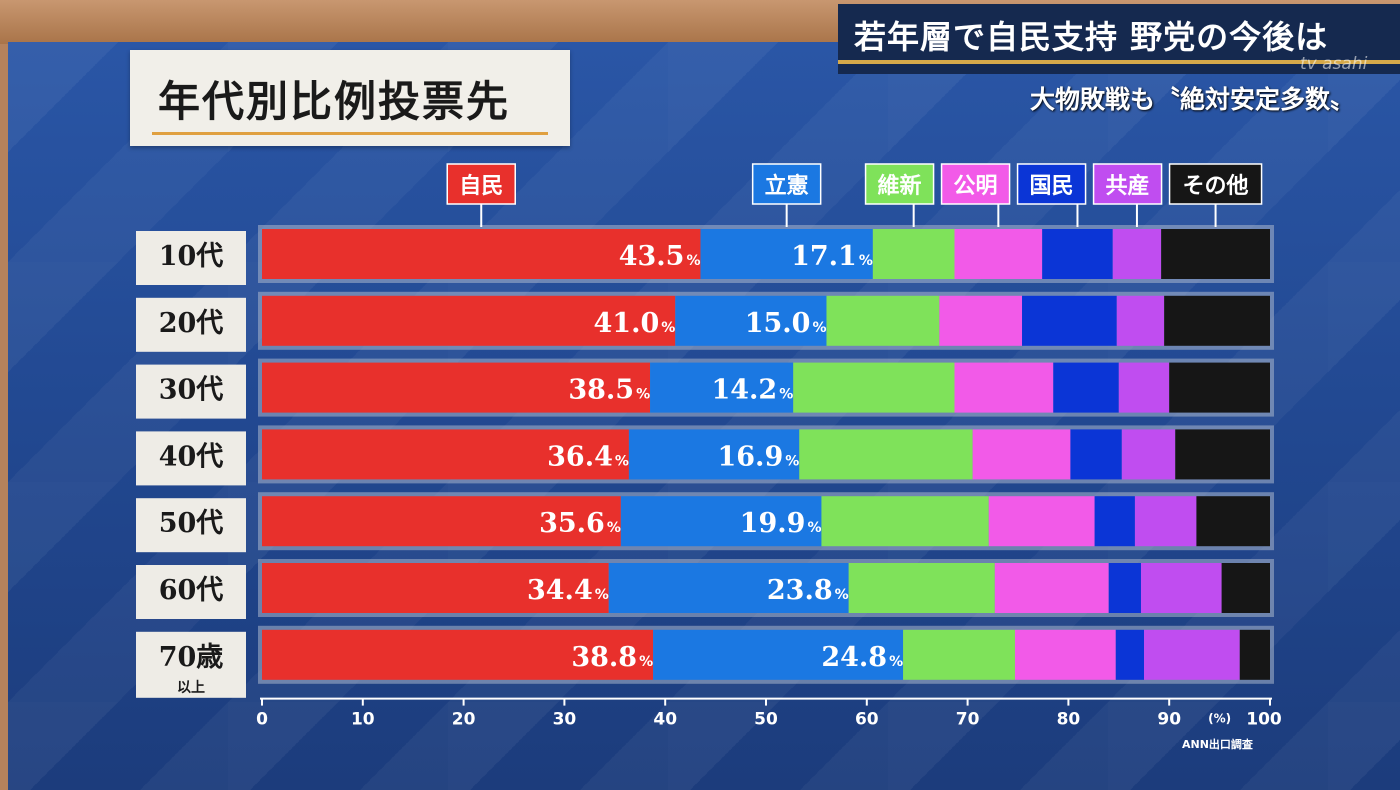 This screenshot has height=790, width=1400. I want to click on x-tick-label: 90, so click(1169, 720).